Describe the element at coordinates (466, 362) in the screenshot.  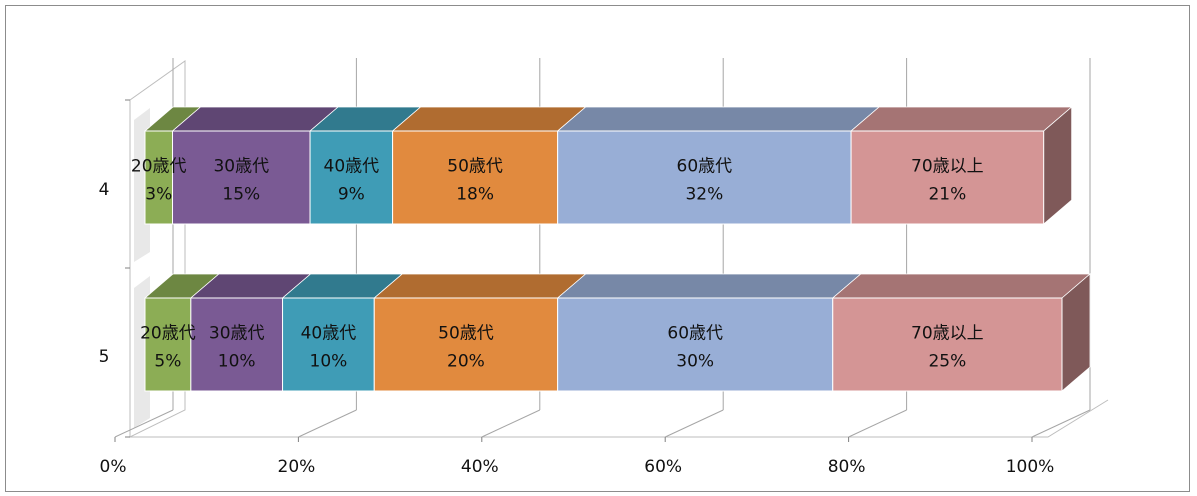
I see `segment-value-label: 20%` at that location.